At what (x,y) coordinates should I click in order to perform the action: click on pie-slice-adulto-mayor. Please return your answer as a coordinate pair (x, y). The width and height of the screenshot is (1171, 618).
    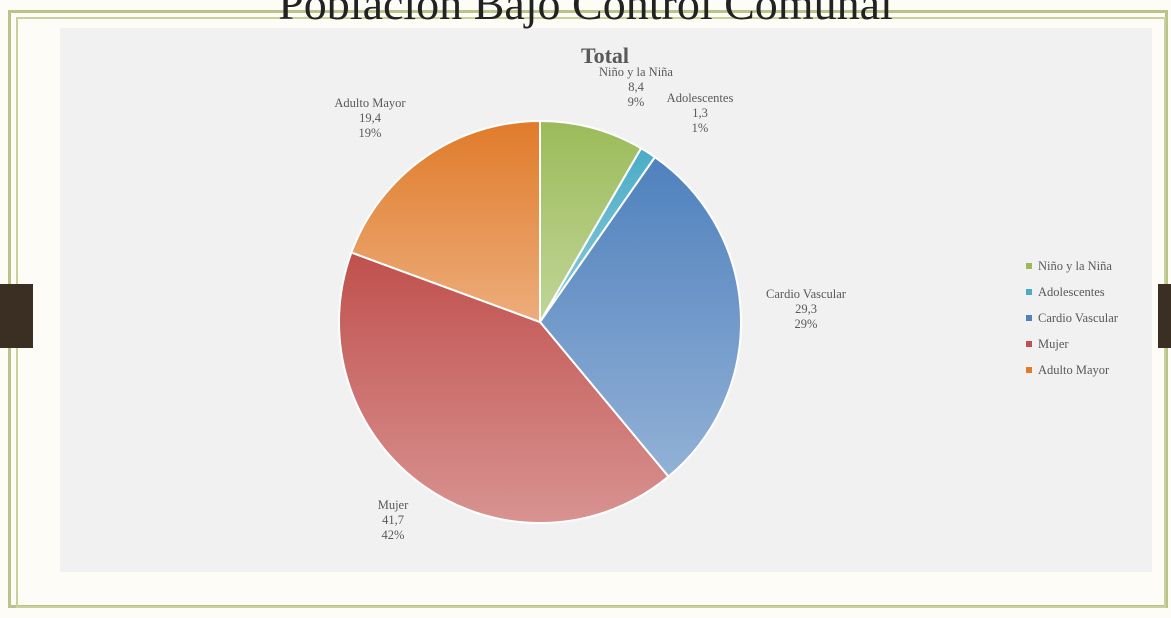
    Looking at the image, I should click on (445, 221).